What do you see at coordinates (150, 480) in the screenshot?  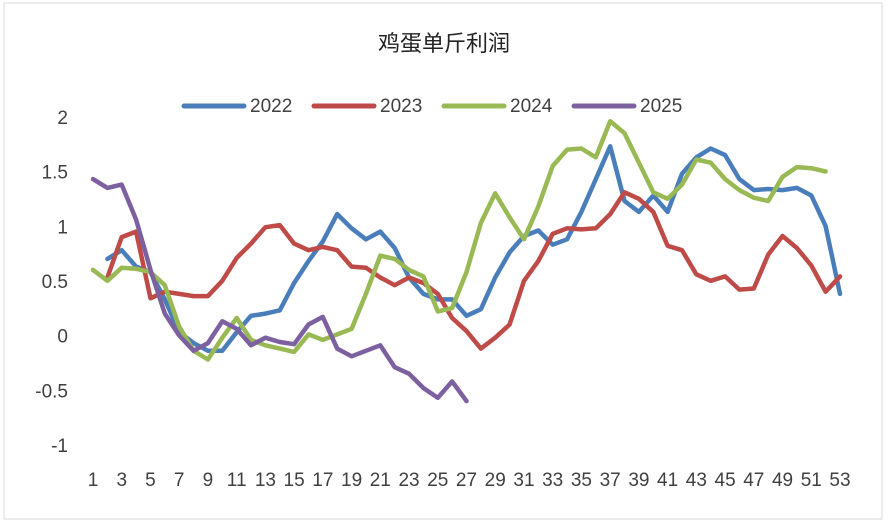 I see `x-tick-label: 5` at bounding box center [150, 480].